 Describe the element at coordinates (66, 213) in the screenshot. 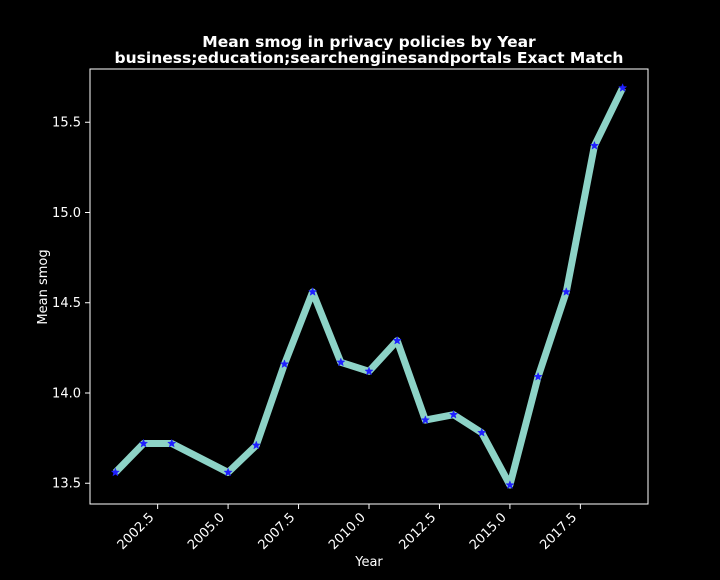

I see `y-tick-label: 15.0` at that location.